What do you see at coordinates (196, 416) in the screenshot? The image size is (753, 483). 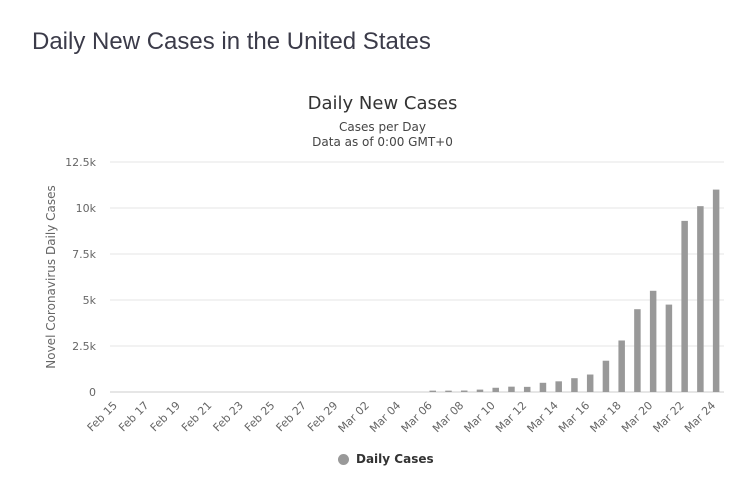 I see `x-tick-label: Feb 21` at bounding box center [196, 416].